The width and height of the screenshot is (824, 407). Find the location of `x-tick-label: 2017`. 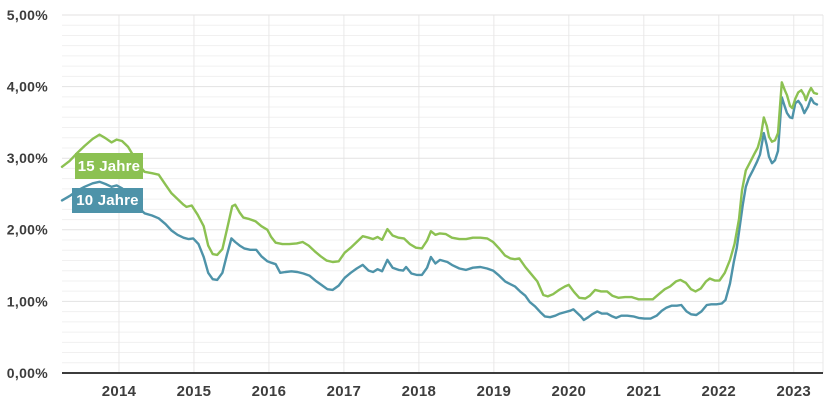

x-tick-label: 2017 is located at coordinates (344, 391).